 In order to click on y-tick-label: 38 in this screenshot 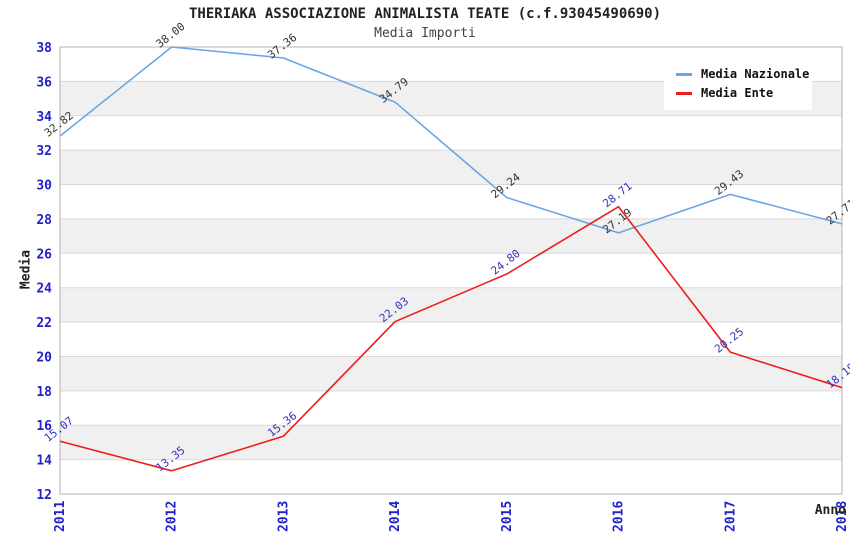, I will do `click(44, 48)`.